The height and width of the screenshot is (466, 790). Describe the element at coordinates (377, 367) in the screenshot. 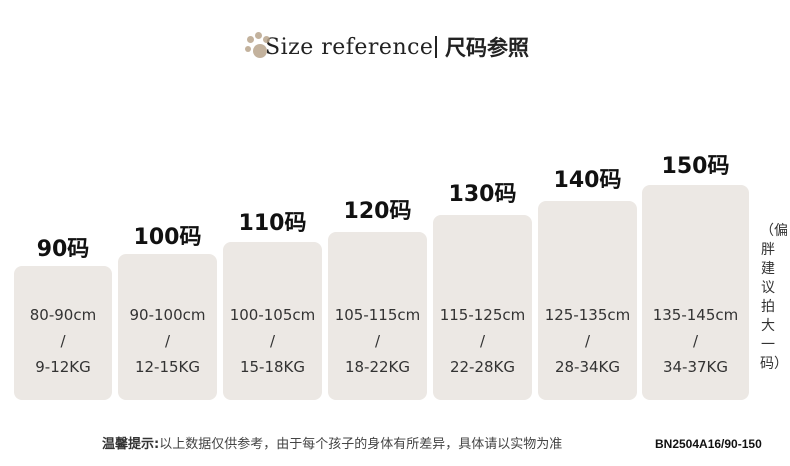

I see `size-weight: 18-22KG` at that location.